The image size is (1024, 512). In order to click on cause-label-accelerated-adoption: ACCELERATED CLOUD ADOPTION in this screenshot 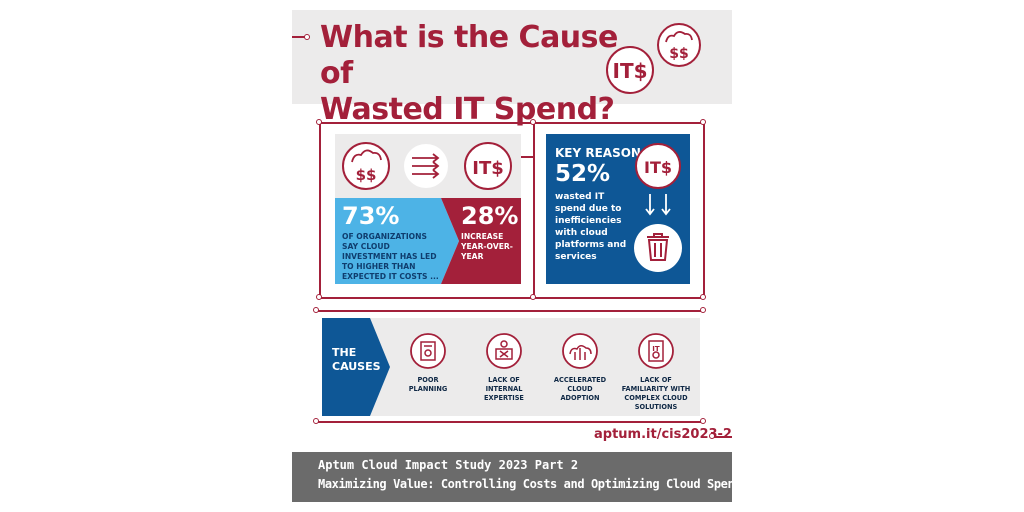, I will do `click(580, 389)`.